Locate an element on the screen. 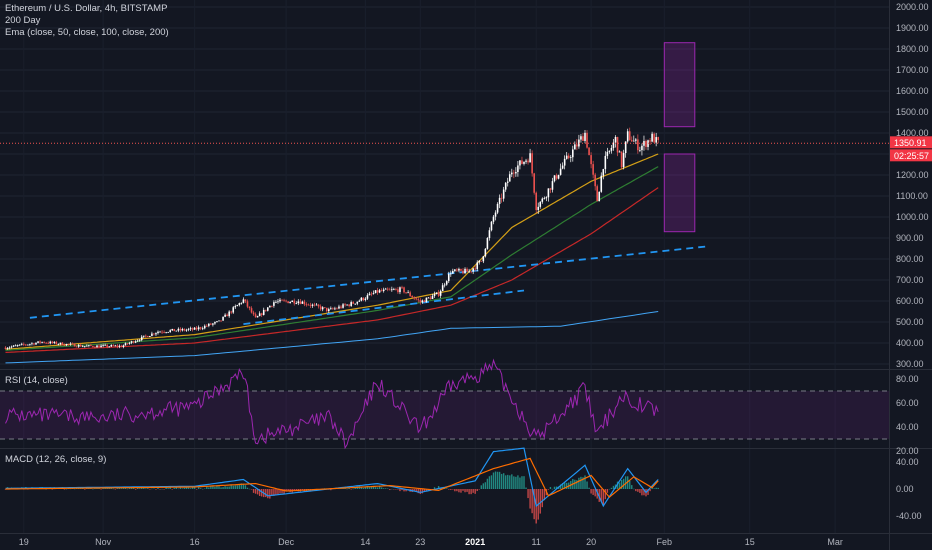 The width and height of the screenshot is (932, 550). last-price-tag is located at coordinates (911, 142).